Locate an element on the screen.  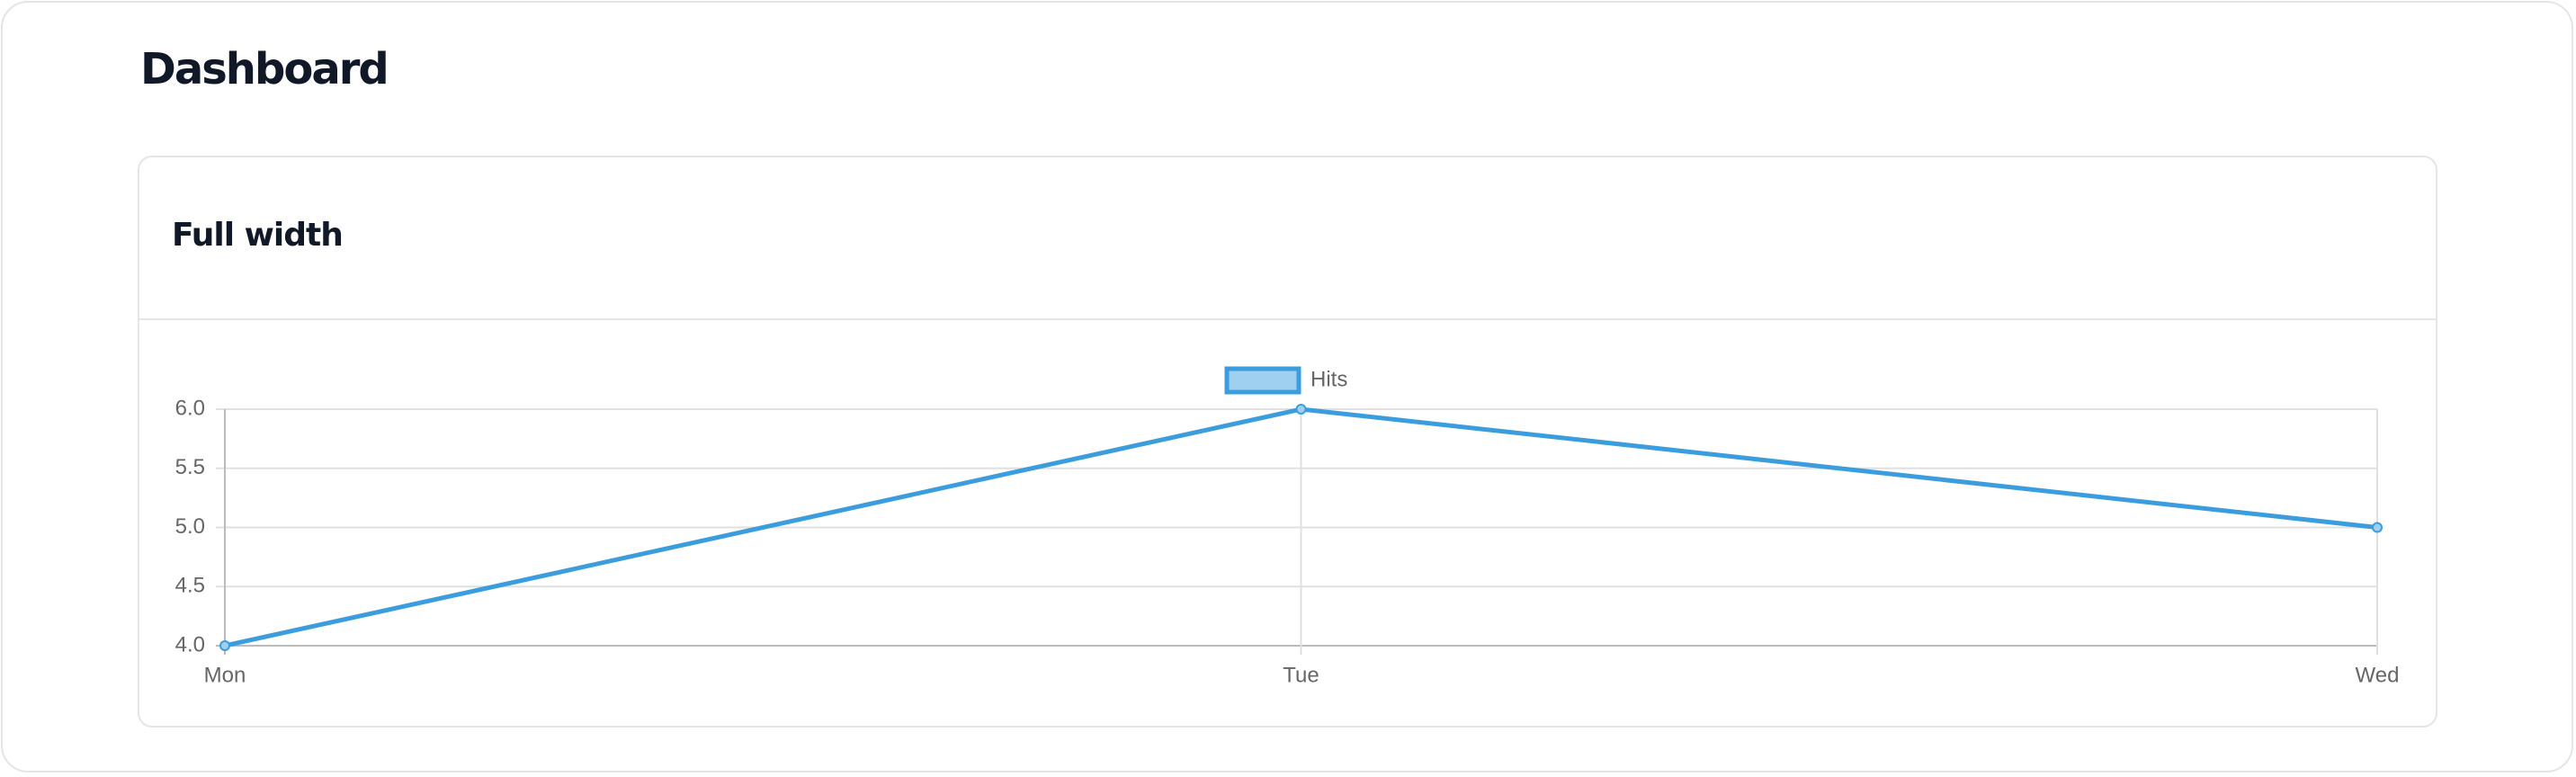
legend-swatch is located at coordinates (1262, 380).